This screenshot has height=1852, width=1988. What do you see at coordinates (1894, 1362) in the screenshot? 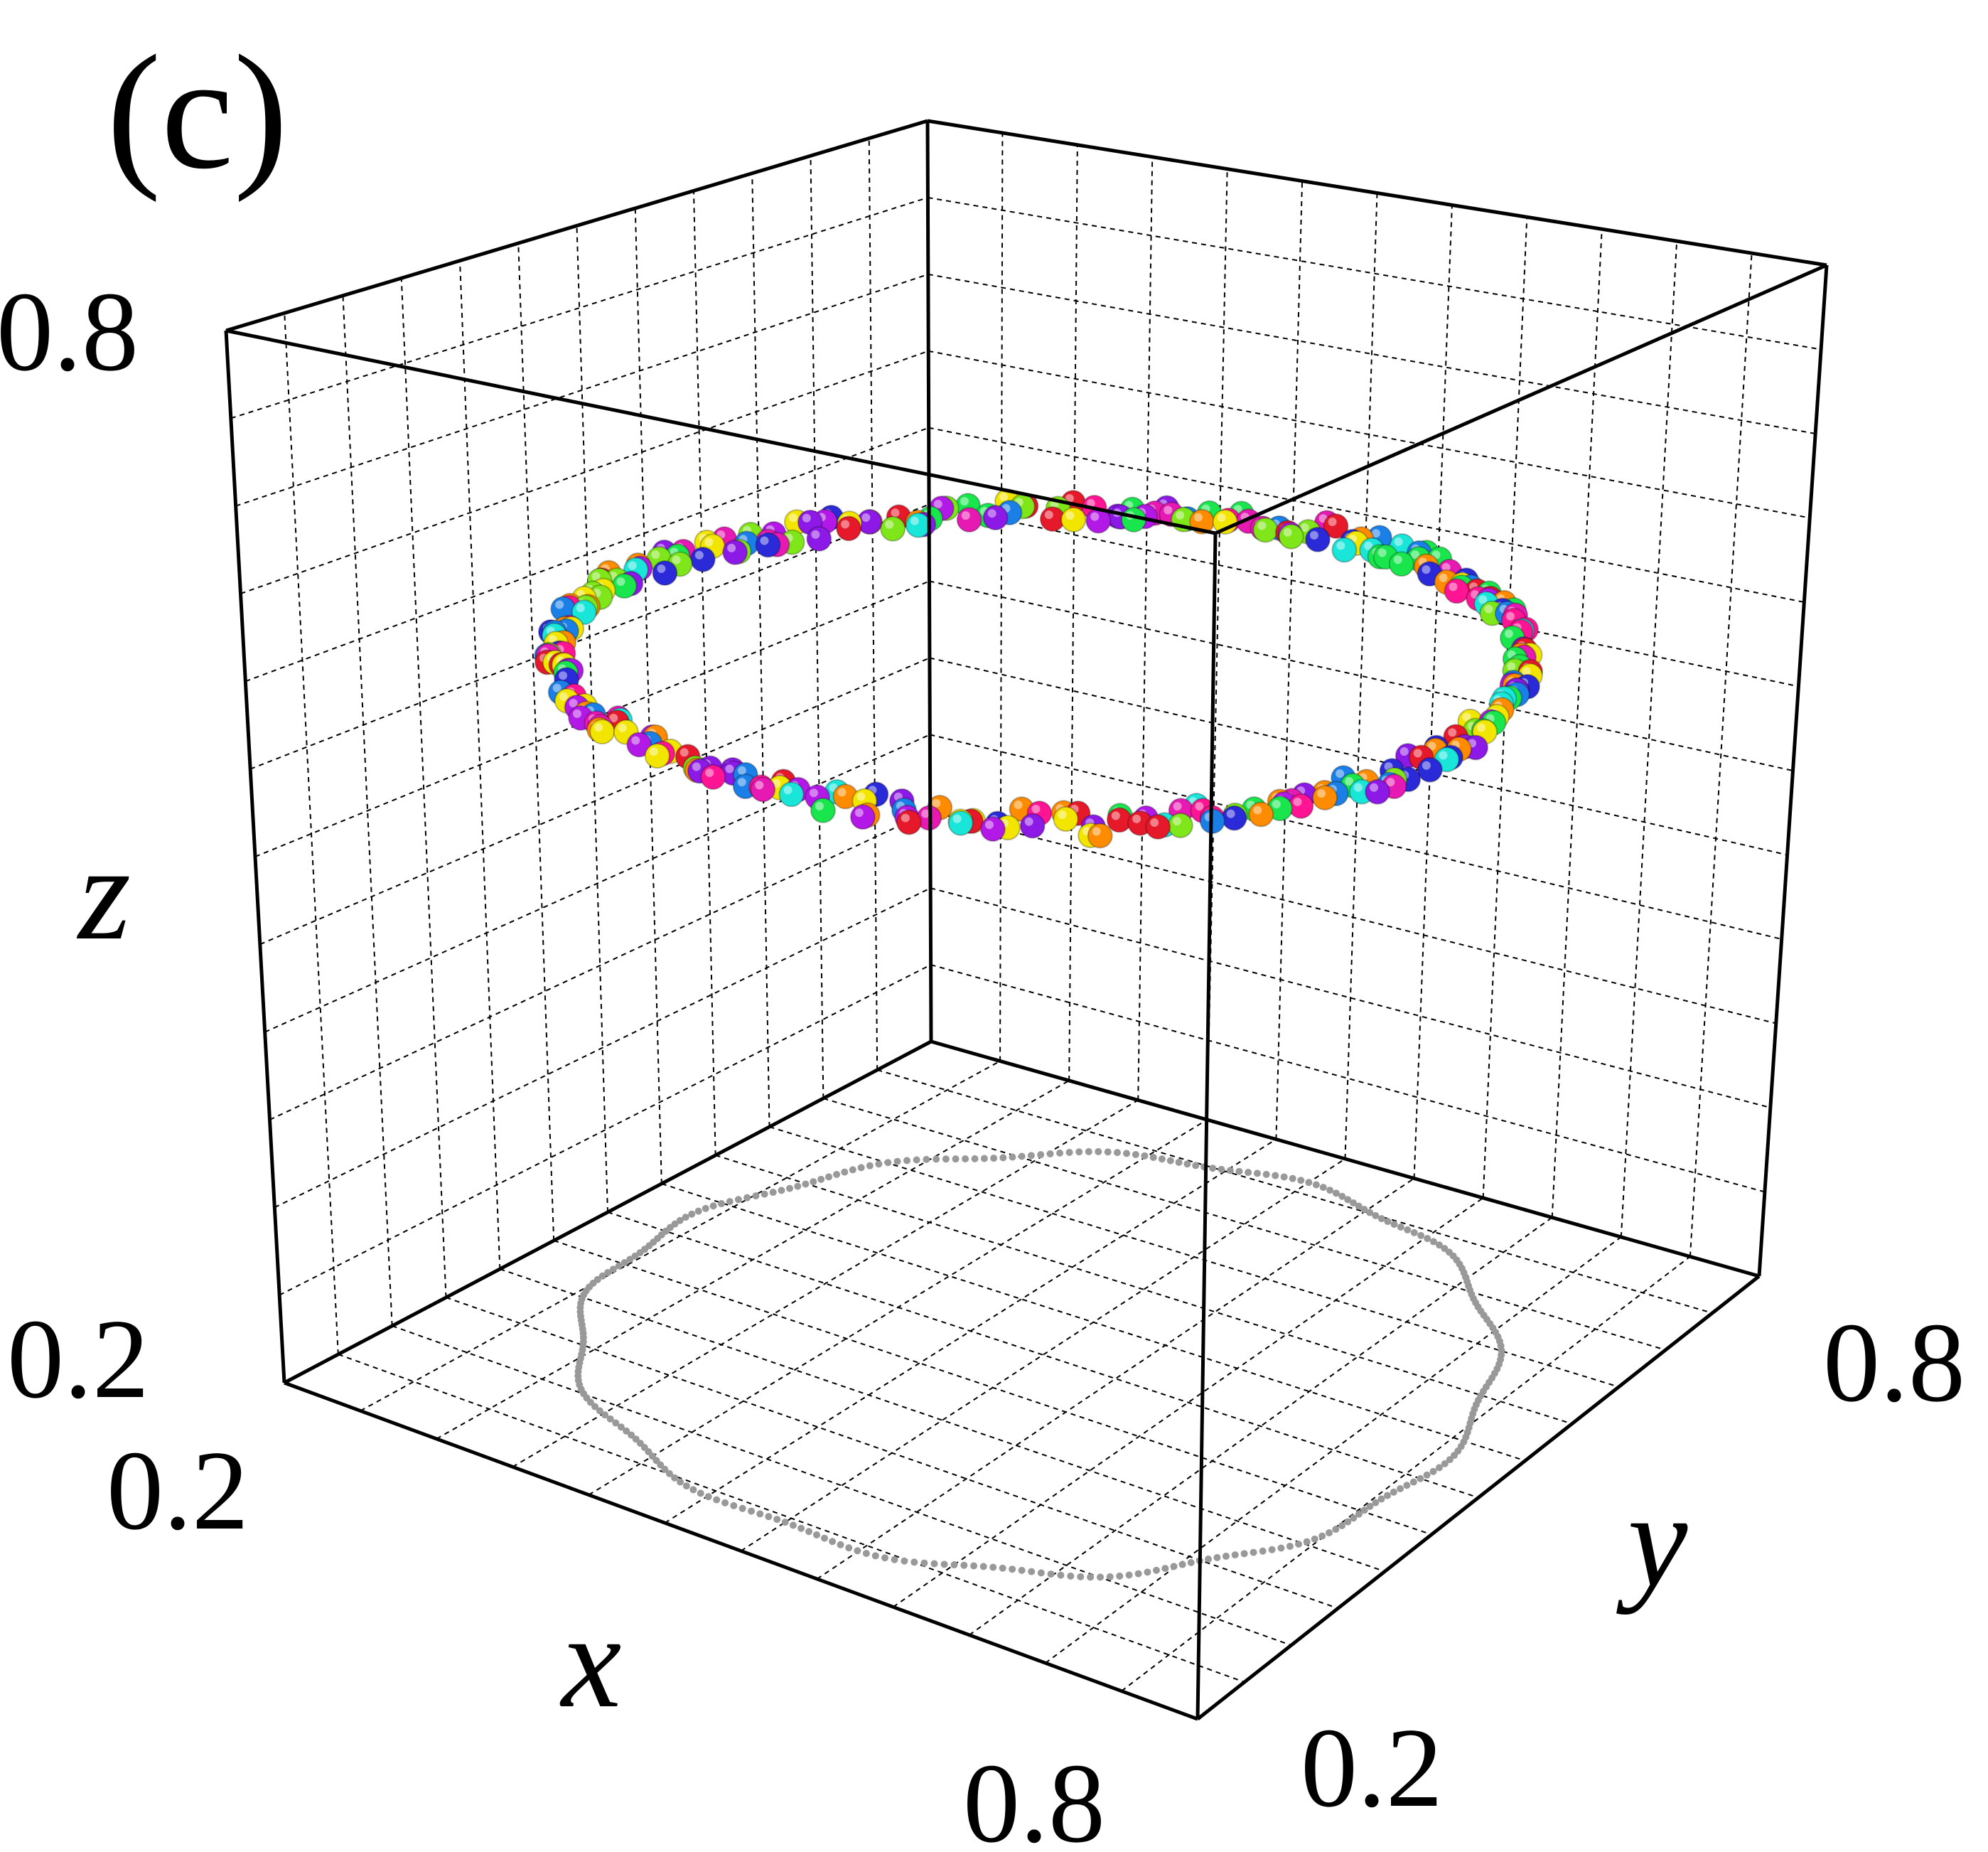
I see `y-tick-max: 0.8` at bounding box center [1894, 1362].